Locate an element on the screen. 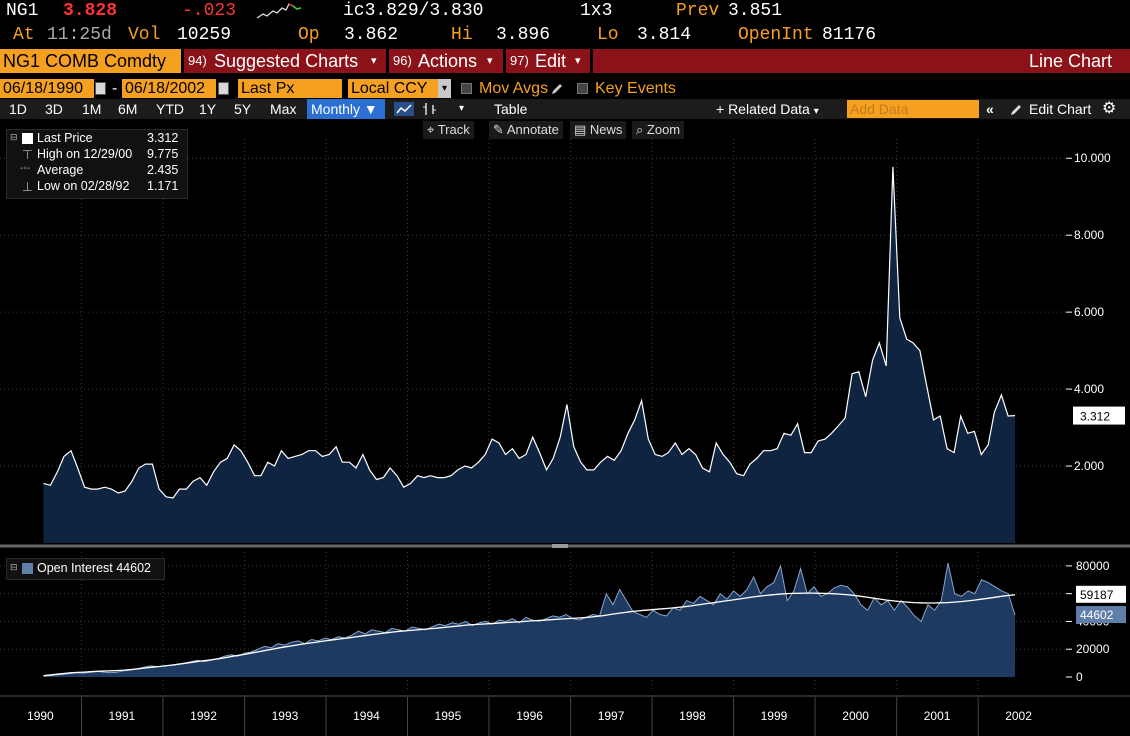 The height and width of the screenshot is (736, 1130). y-tick-label: 0 is located at coordinates (1079, 677).